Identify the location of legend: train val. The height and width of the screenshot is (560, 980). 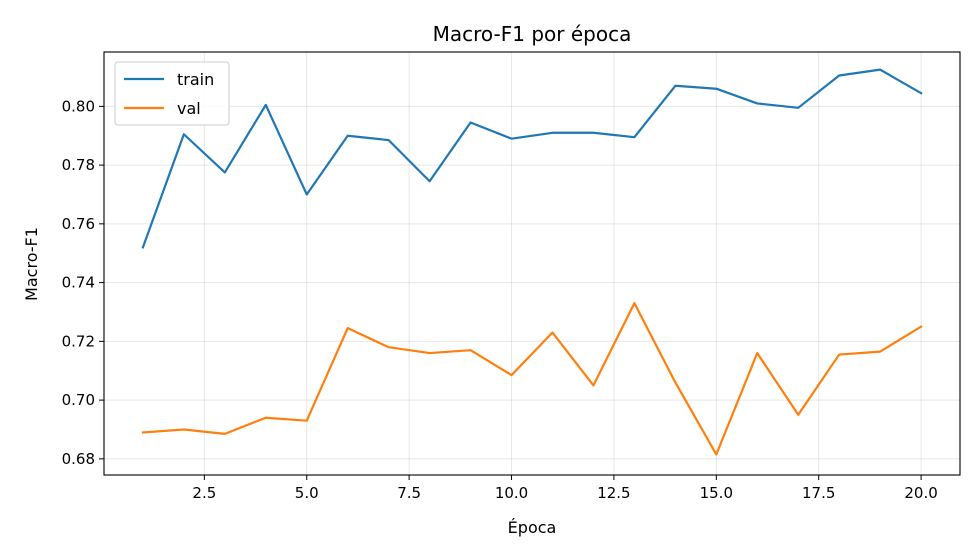
(172, 93).